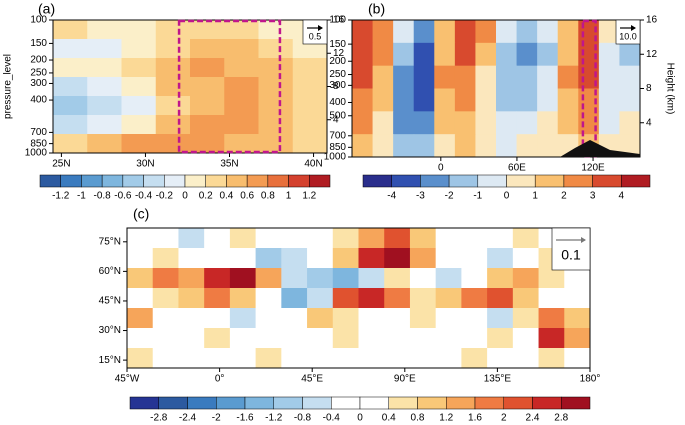 Image resolution: width=685 pixels, height=425 pixels. What do you see at coordinates (498, 379) in the screenshot?
I see `x-tick-label: 135°E` at bounding box center [498, 379].